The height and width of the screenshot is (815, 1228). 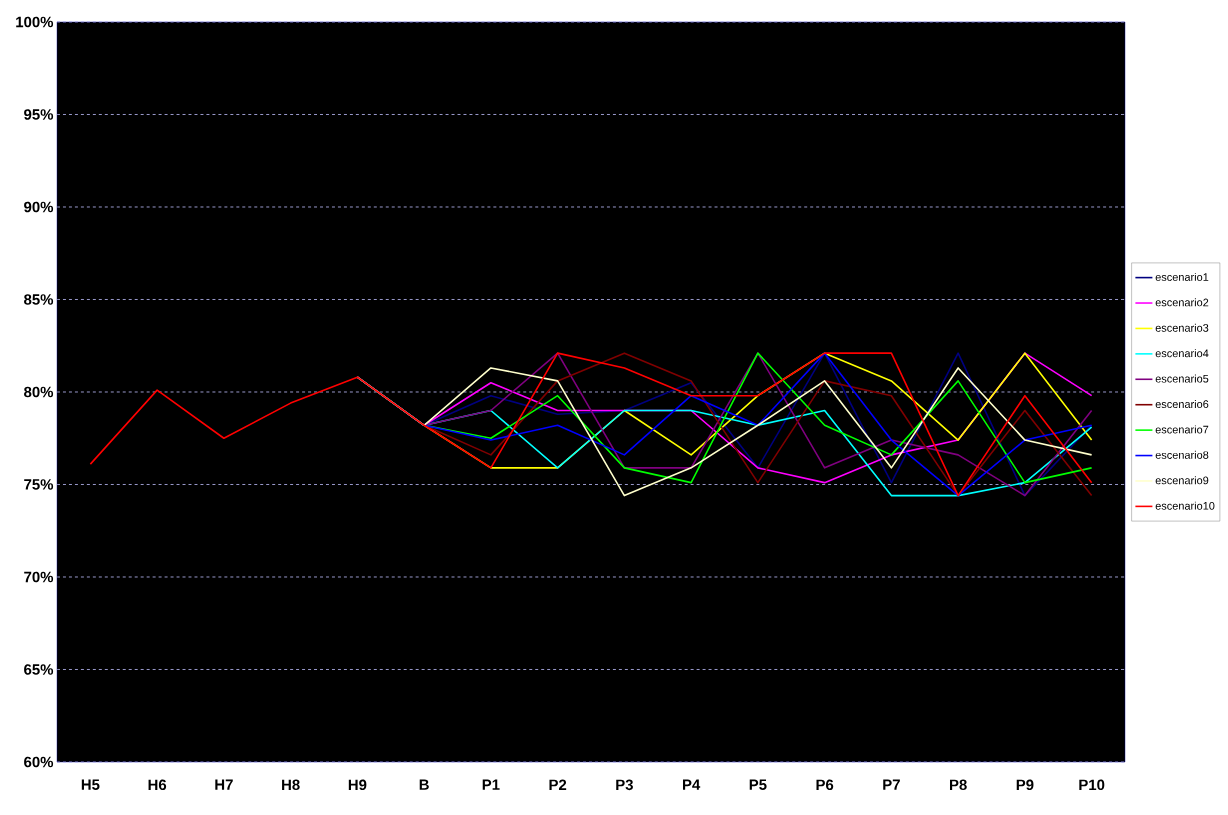 What do you see at coordinates (691, 784) in the screenshot?
I see `x-tick-label: P4` at bounding box center [691, 784].